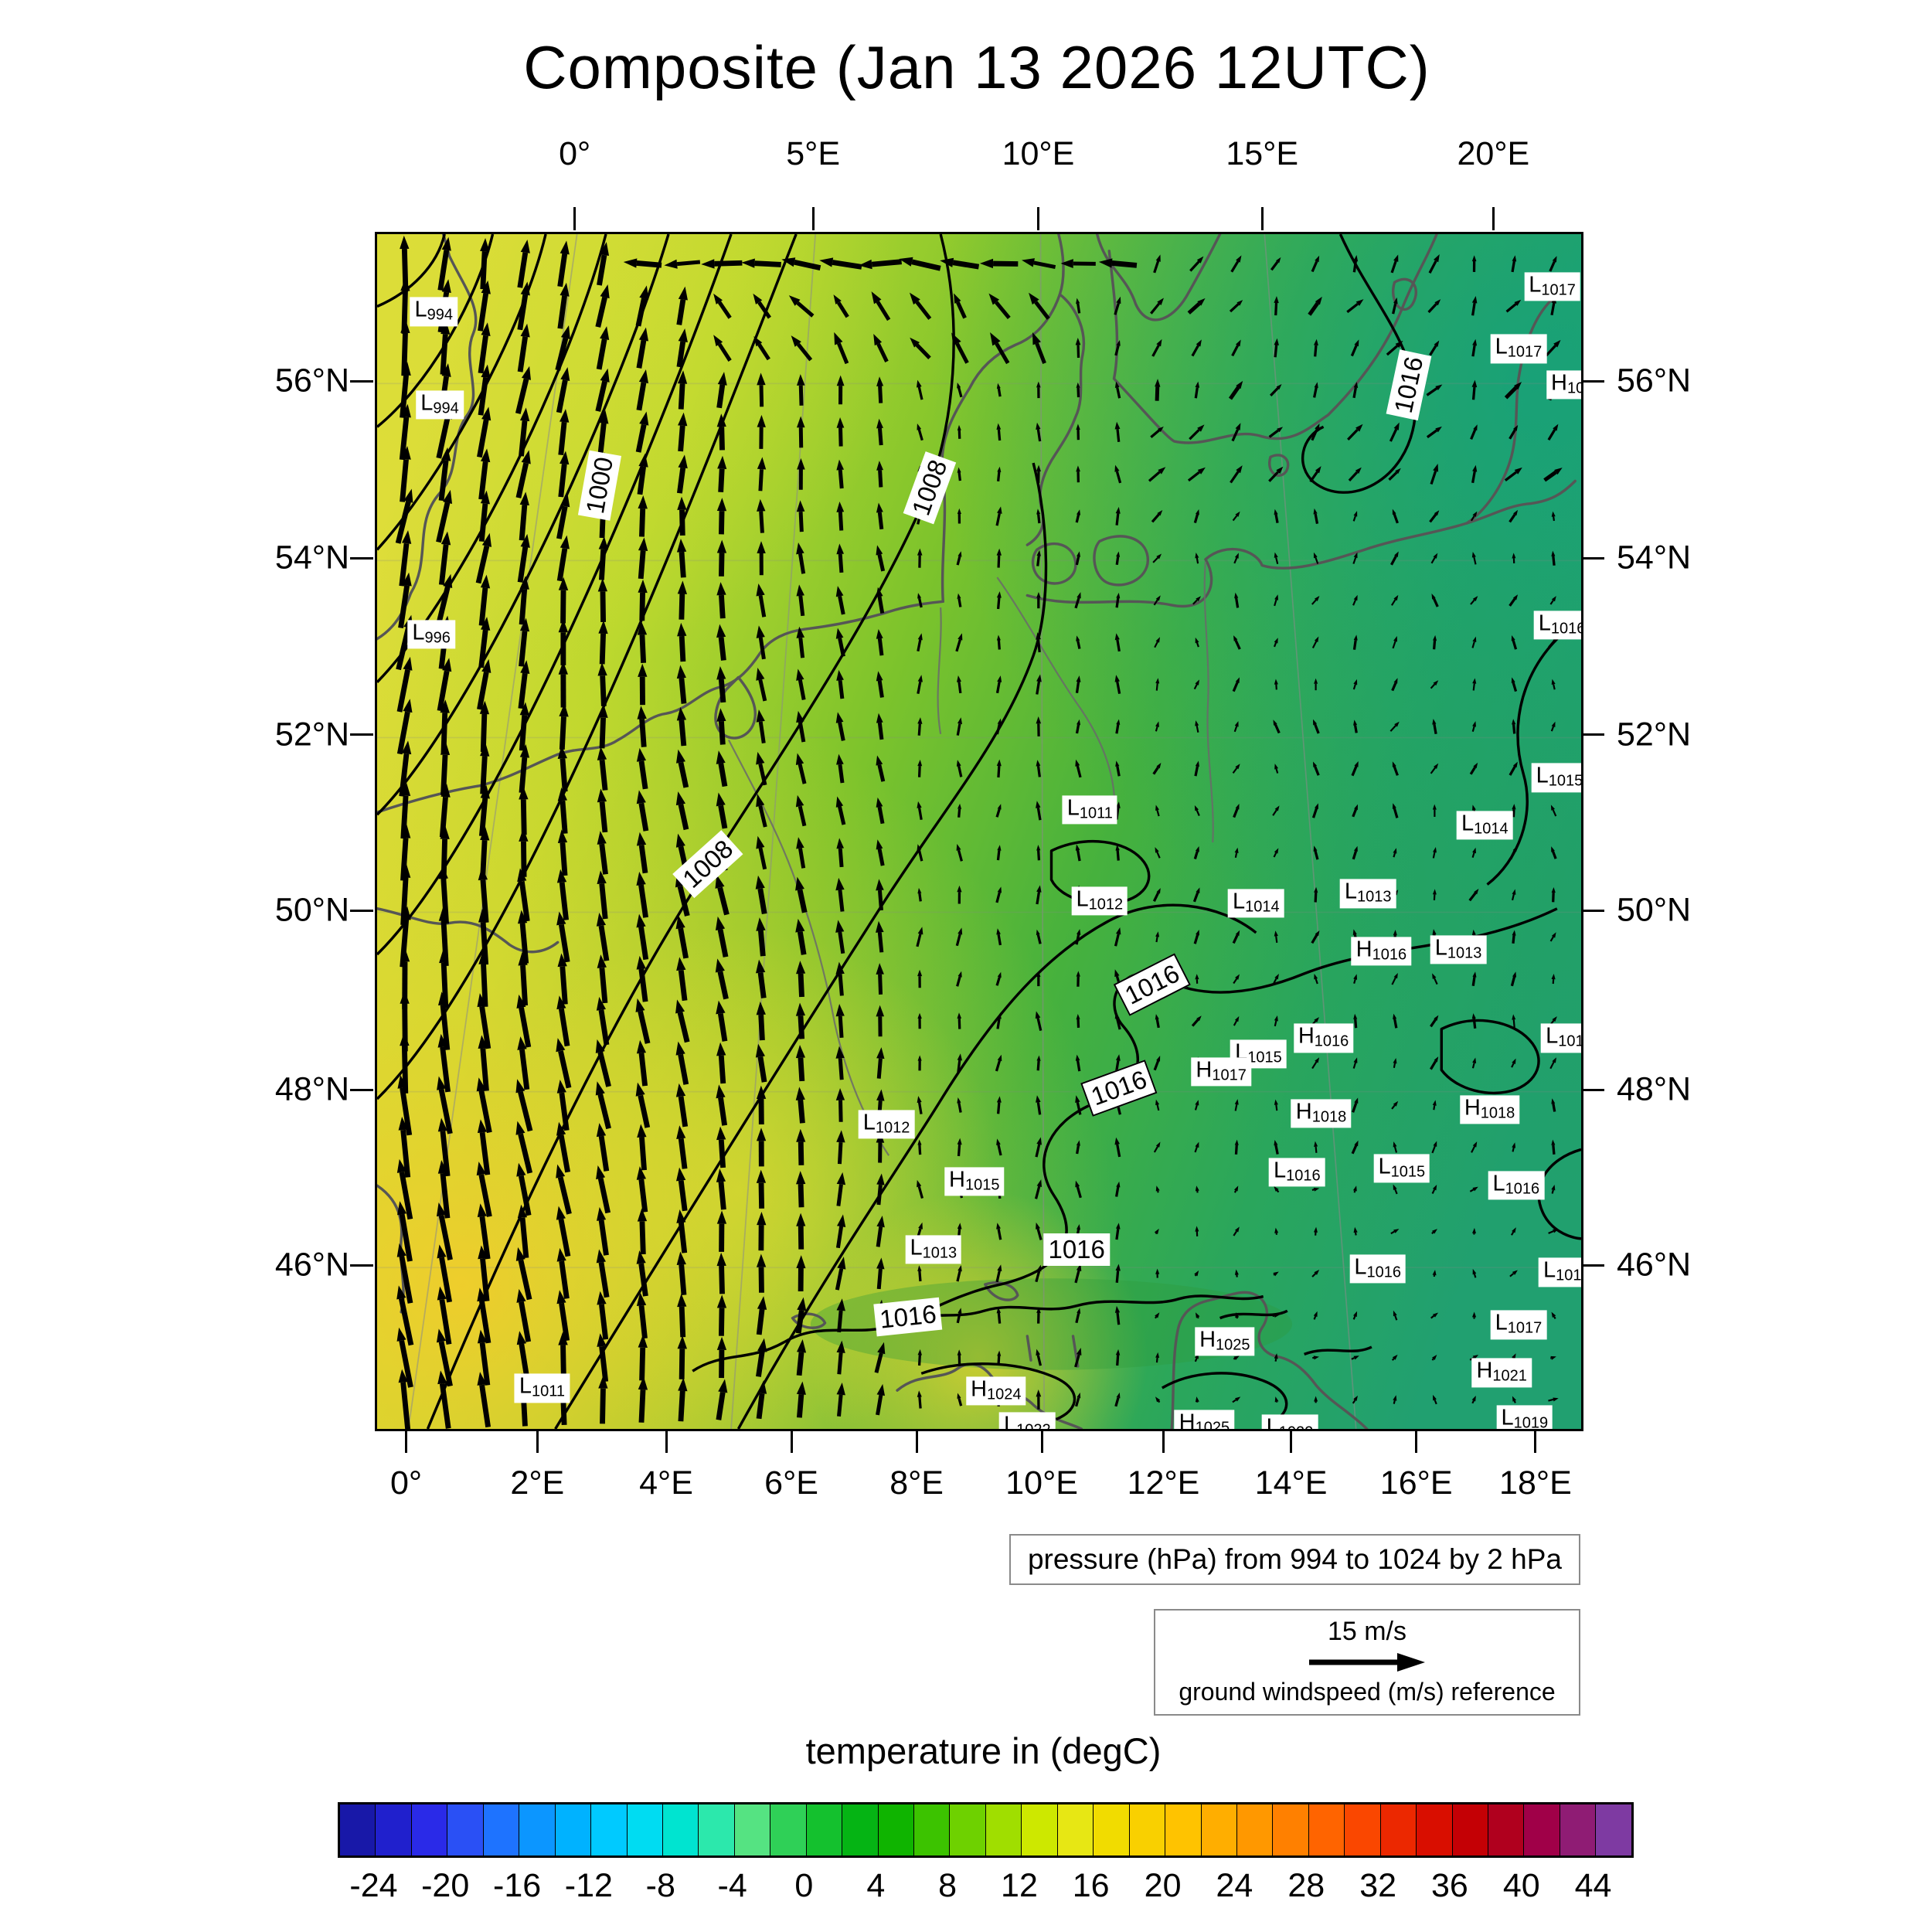 This screenshot has width=1932, height=1932. Describe the element at coordinates (1367, 1662) in the screenshot. I see `wind-reference-box: 15 m/s ground windspeed (m/s) reference` at that location.